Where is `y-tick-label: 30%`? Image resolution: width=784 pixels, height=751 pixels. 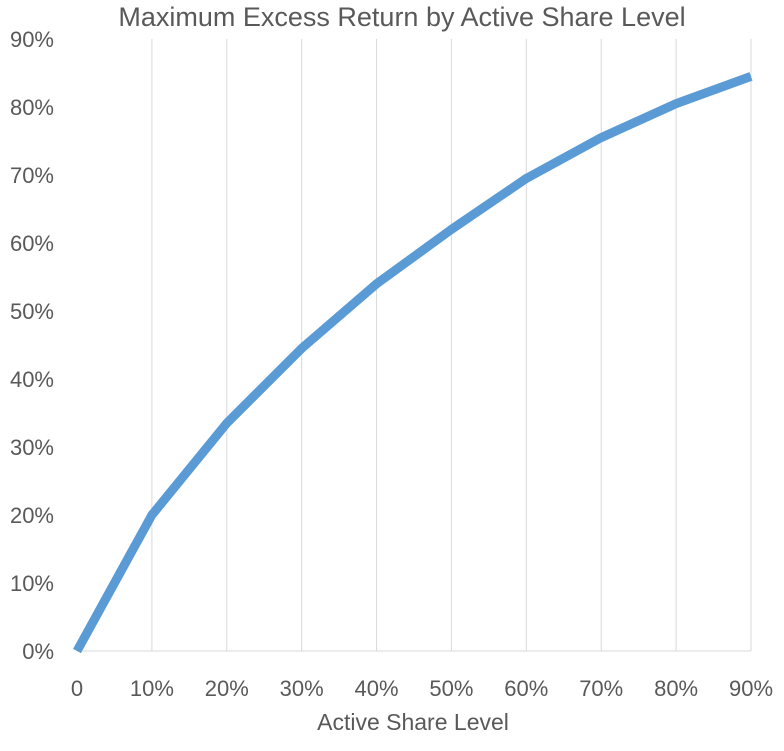 y-tick-label: 30% is located at coordinates (32, 447).